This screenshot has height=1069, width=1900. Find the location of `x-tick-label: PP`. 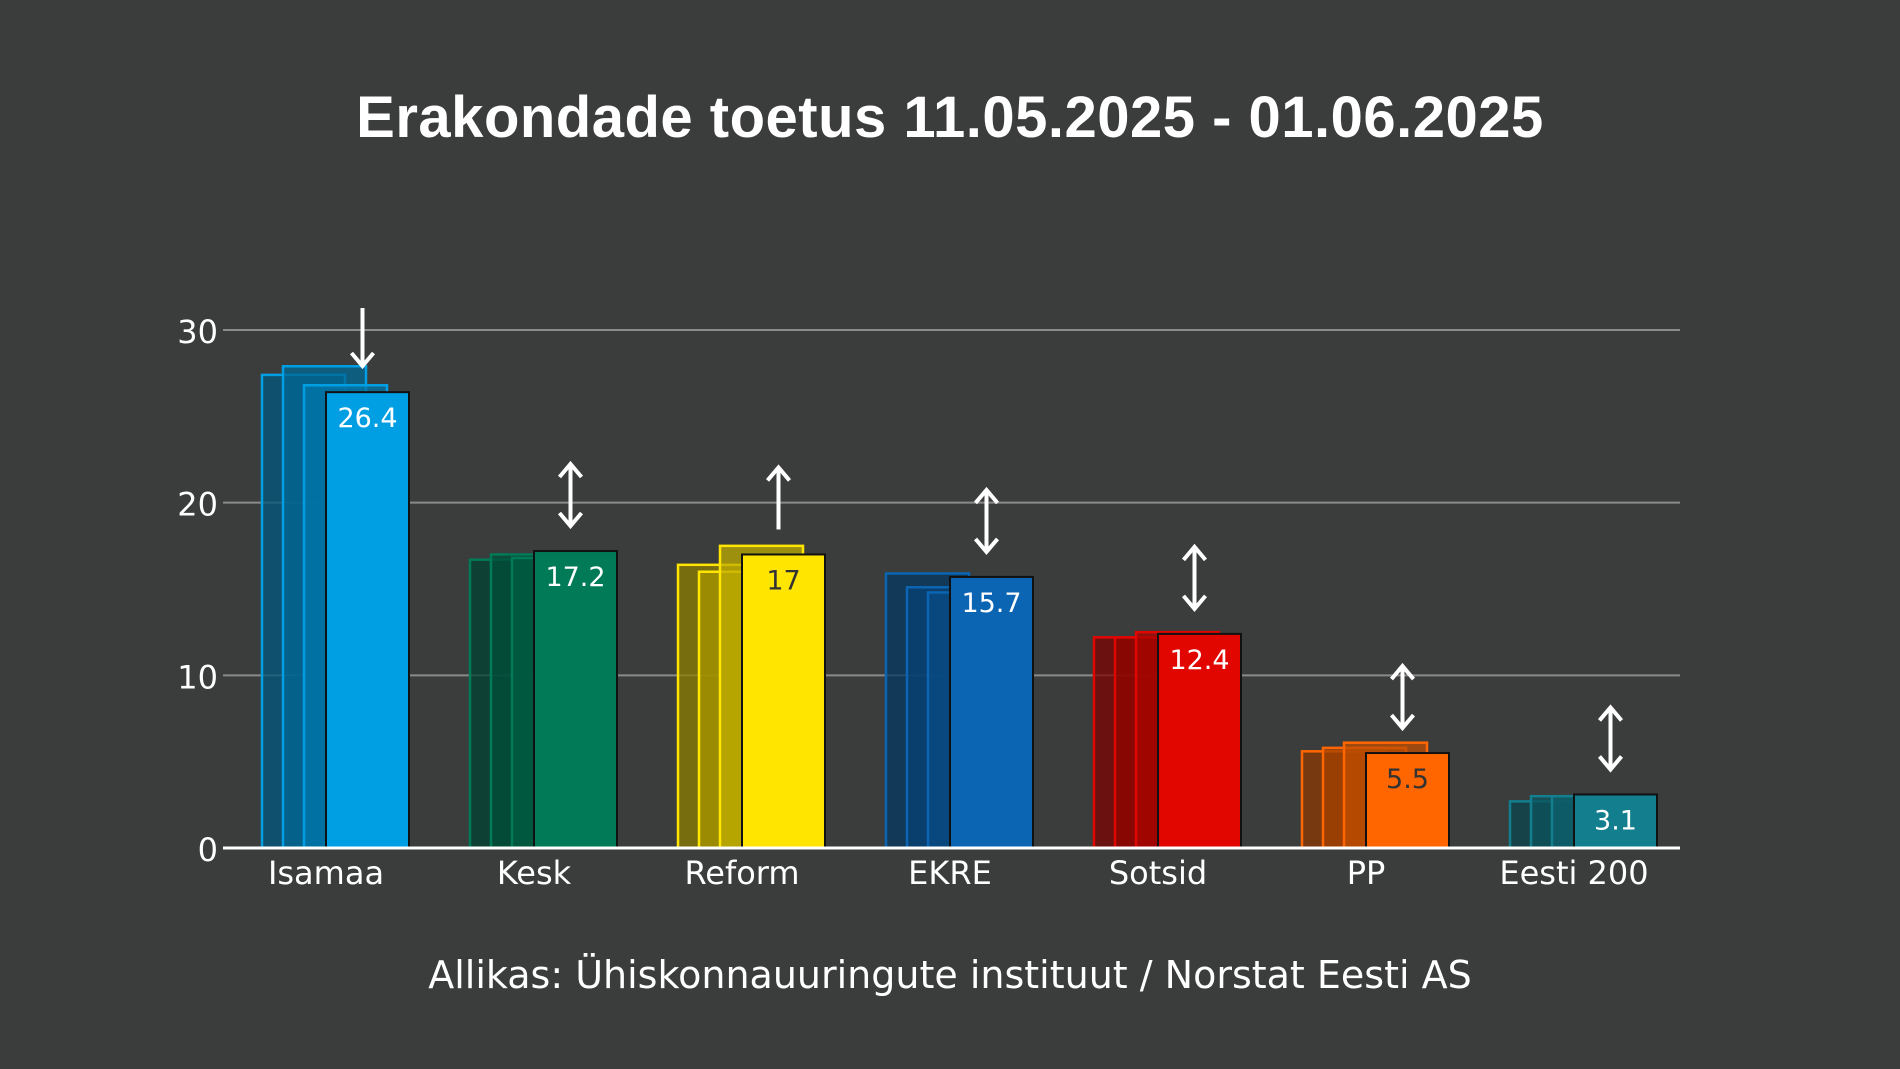

x-tick-label: PP is located at coordinates (1366, 873).